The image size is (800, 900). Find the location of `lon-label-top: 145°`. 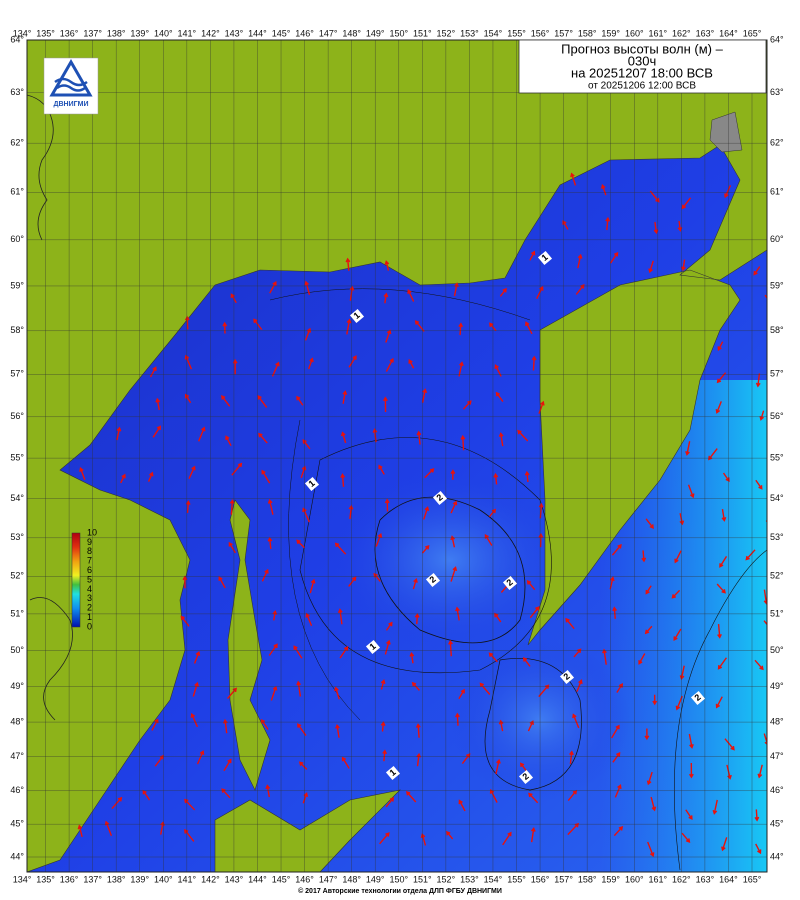

lon-label-top: 145° is located at coordinates (281, 33).